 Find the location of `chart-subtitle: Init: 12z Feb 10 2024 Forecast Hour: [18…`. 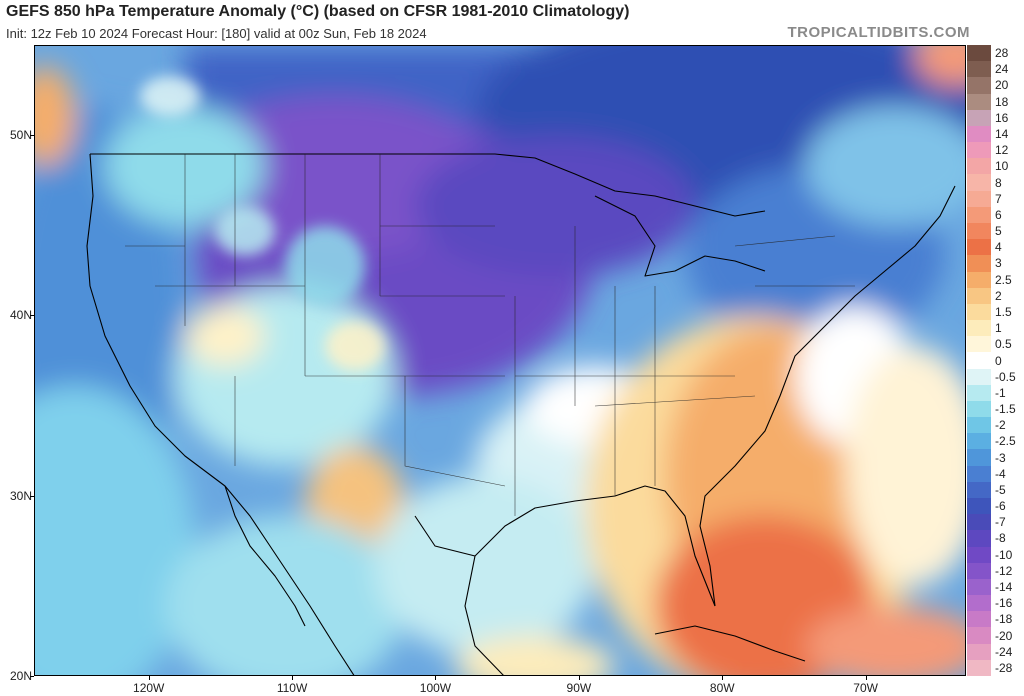

chart-subtitle: Init: 12z Feb 10 2024 Forecast Hour: [18… is located at coordinates (216, 33).